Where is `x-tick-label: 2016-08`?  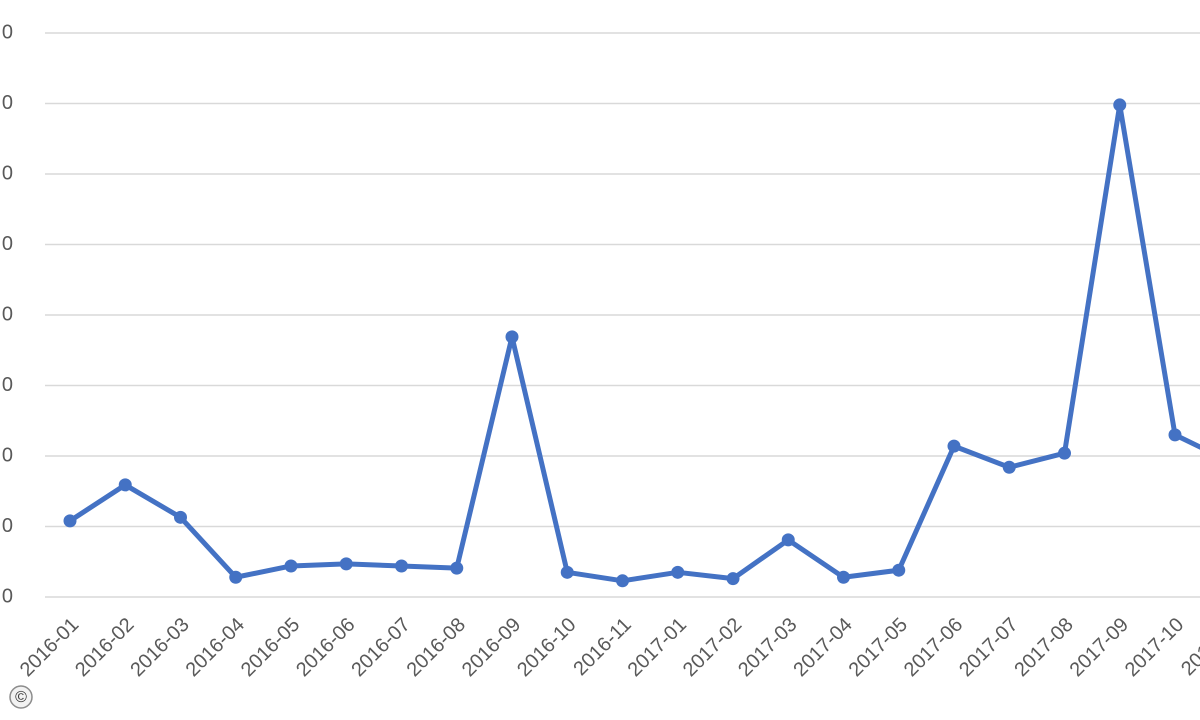 x-tick-label: 2016-08 is located at coordinates (436, 647).